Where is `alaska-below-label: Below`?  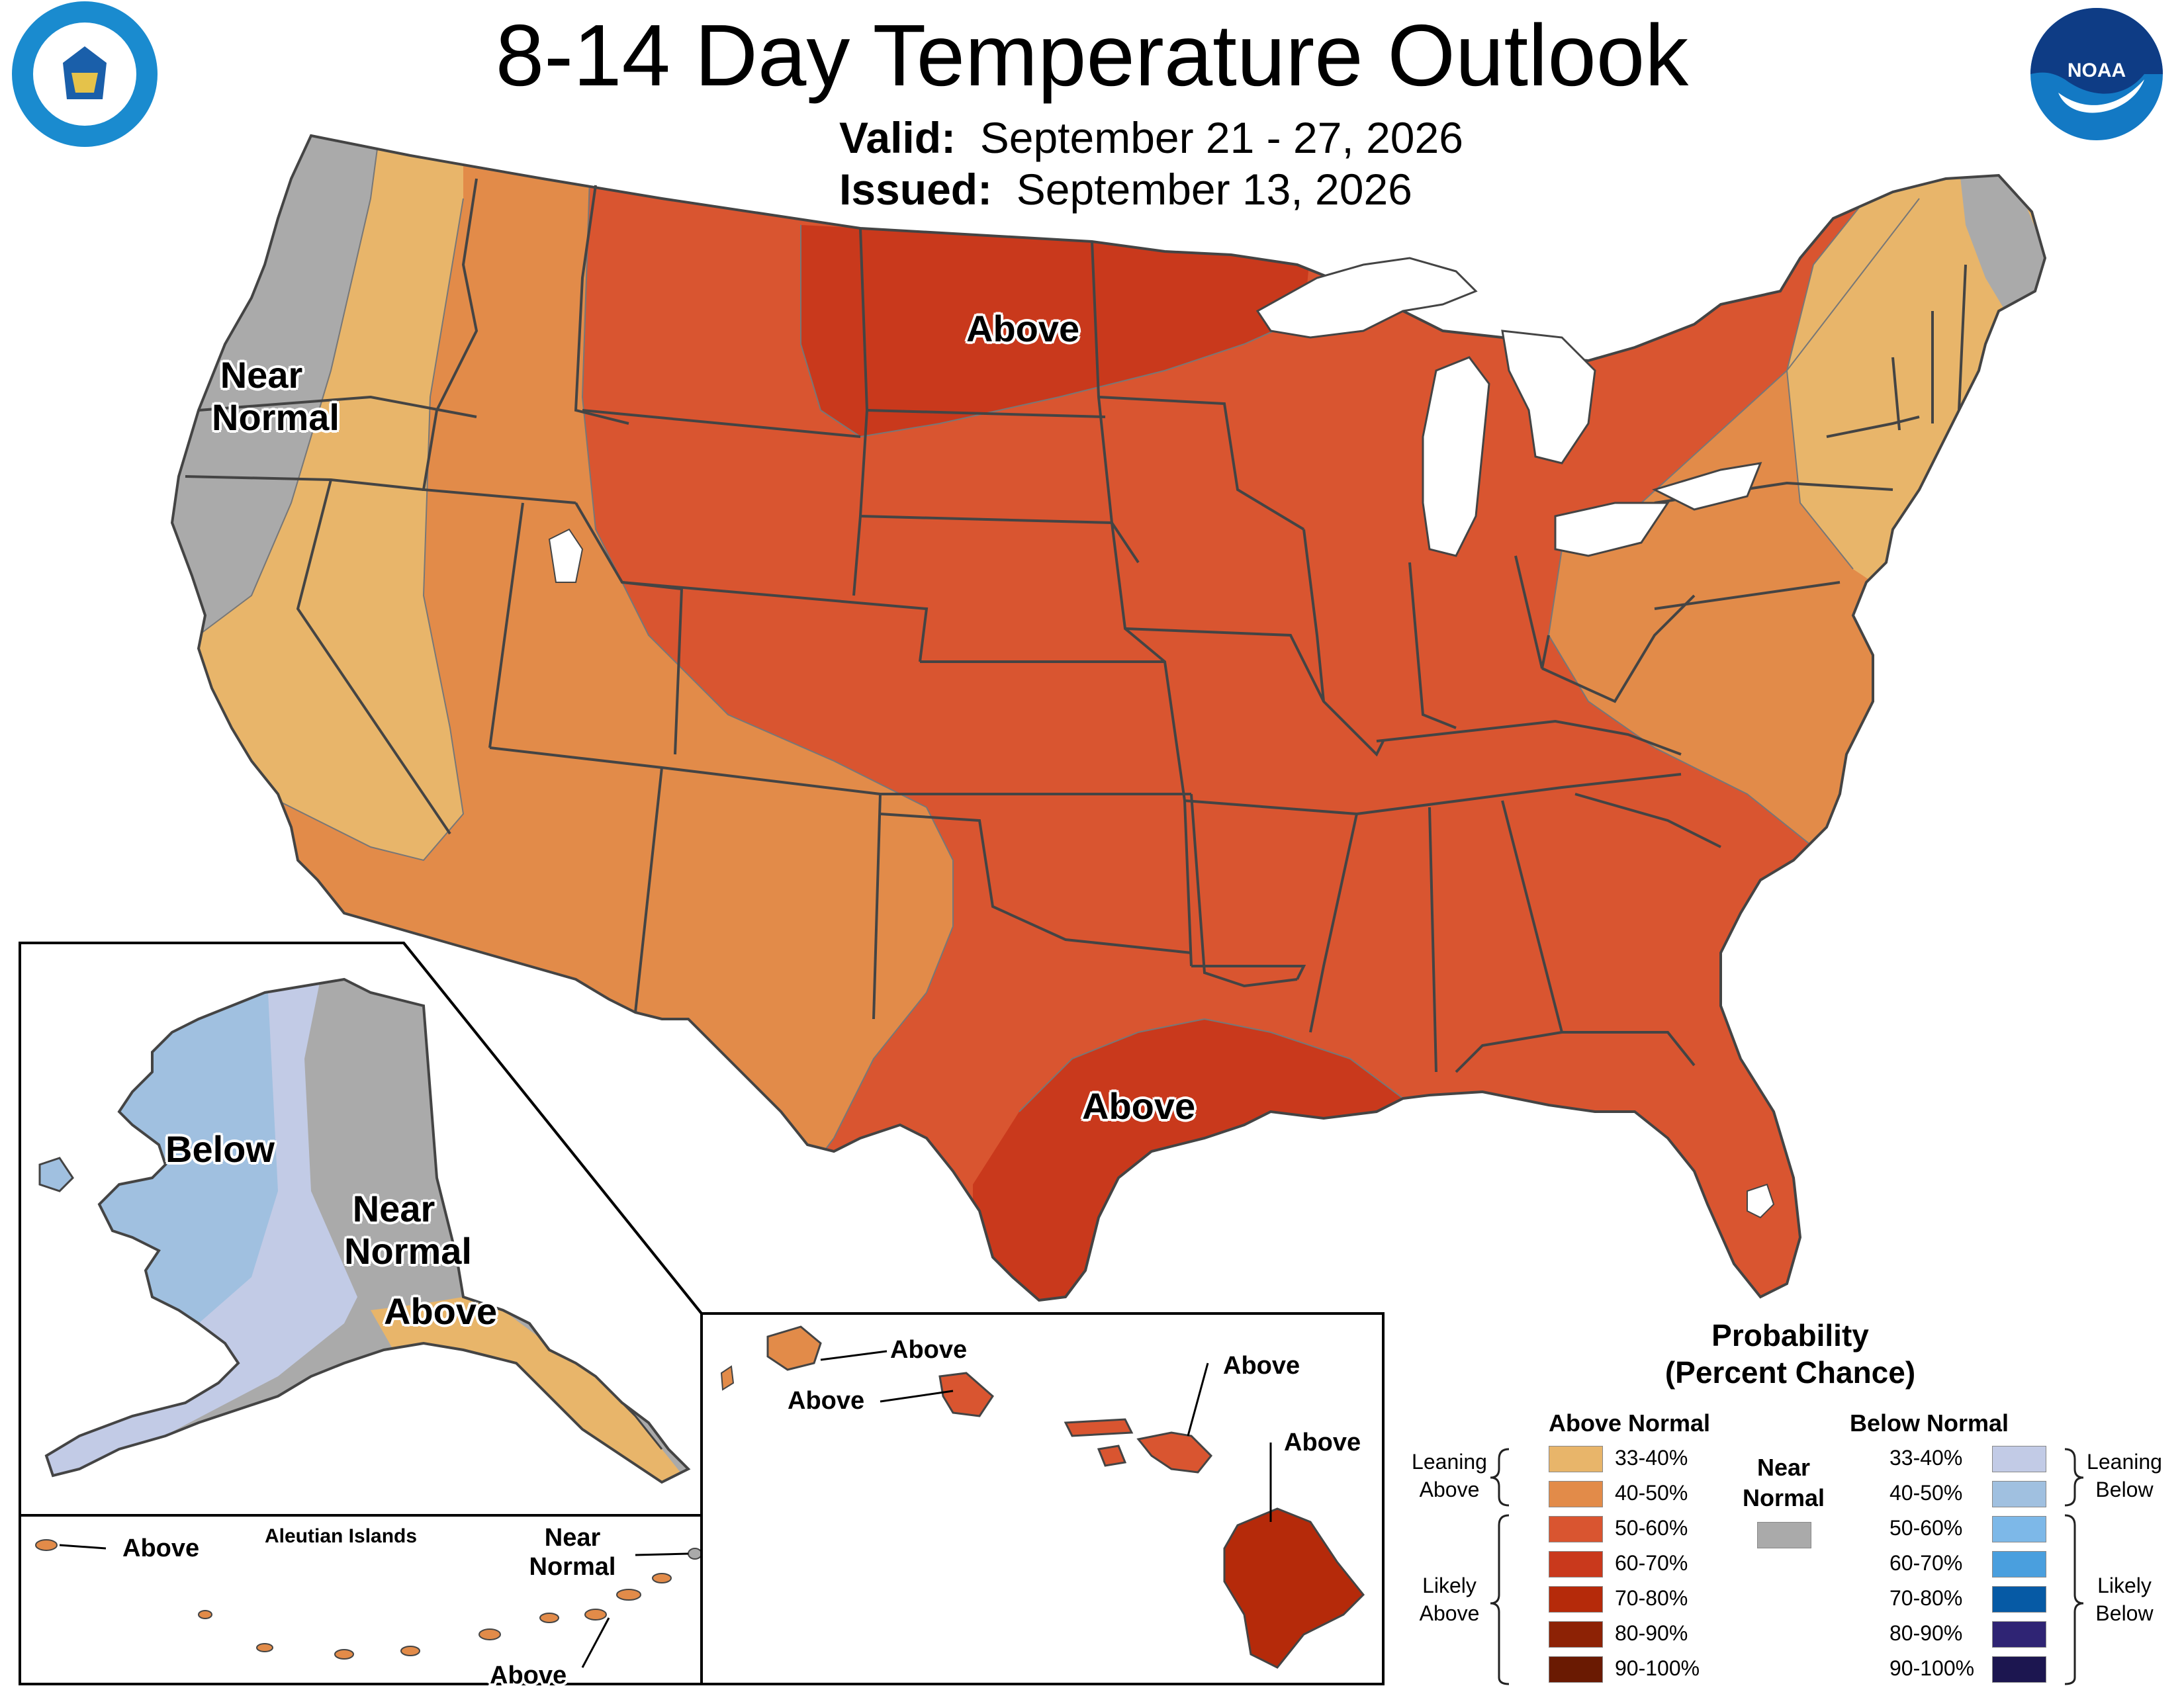
alaska-below-label: Below is located at coordinates (220, 1149).